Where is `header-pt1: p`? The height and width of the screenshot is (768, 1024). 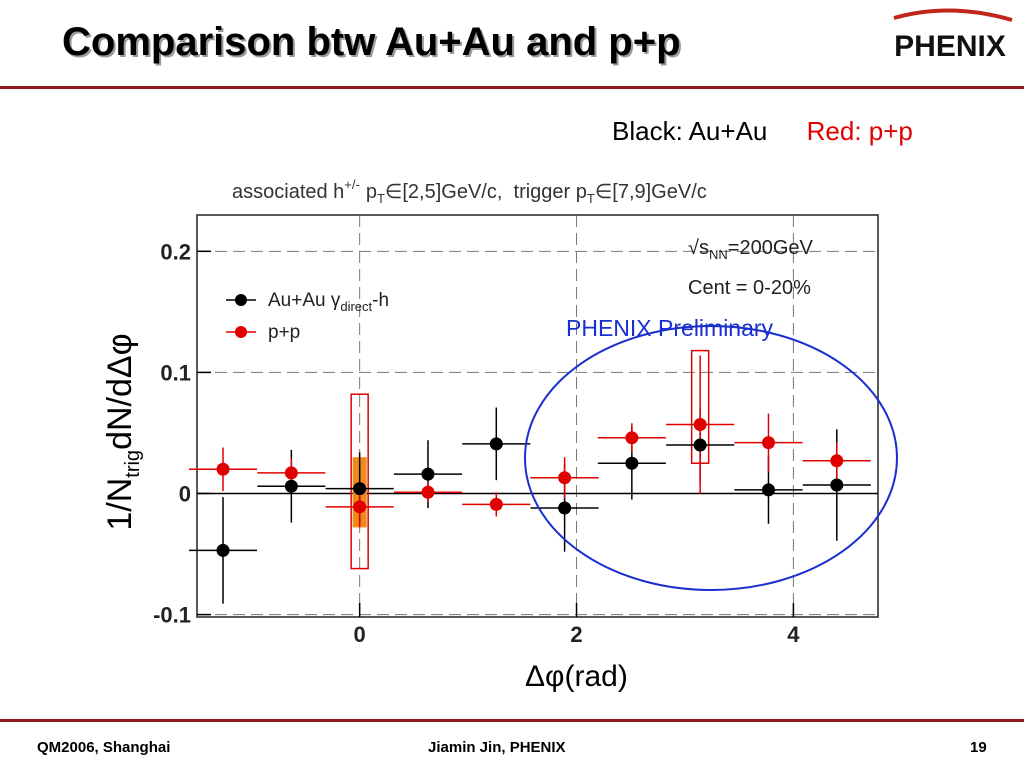 header-pt1: p is located at coordinates (371, 192).